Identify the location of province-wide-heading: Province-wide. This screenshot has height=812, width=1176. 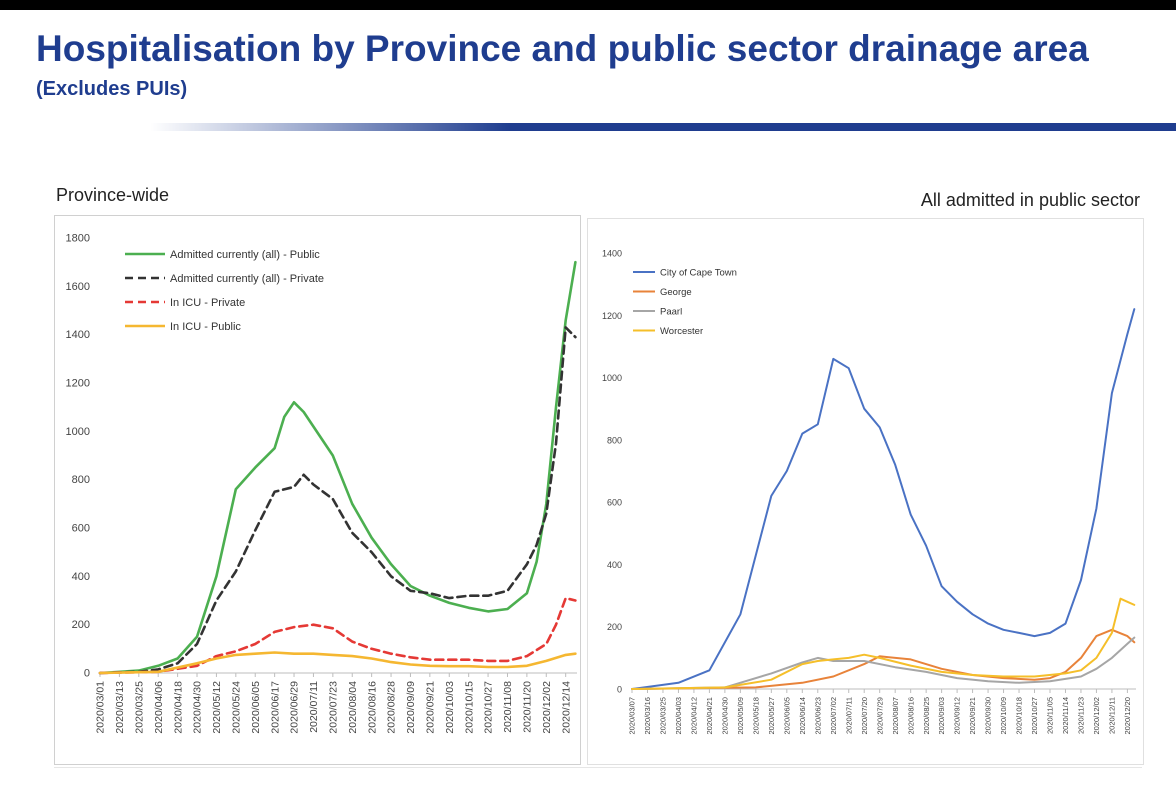
(113, 195).